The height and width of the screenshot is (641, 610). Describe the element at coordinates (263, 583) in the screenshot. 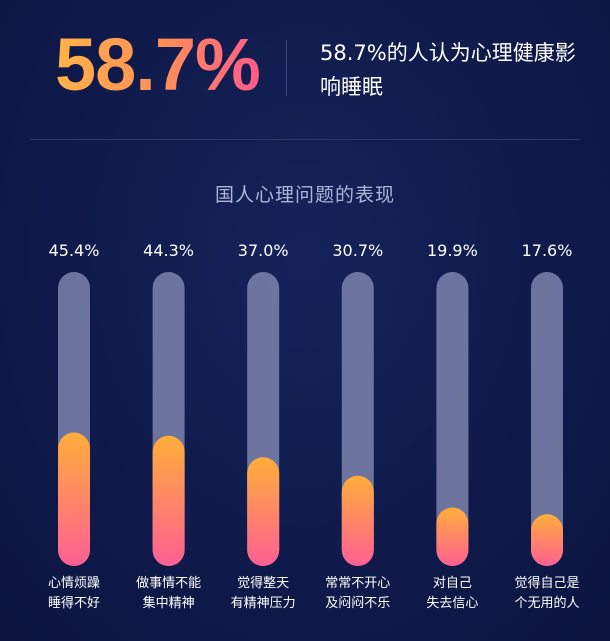

I see `category-label-line: 觉得整天` at that location.